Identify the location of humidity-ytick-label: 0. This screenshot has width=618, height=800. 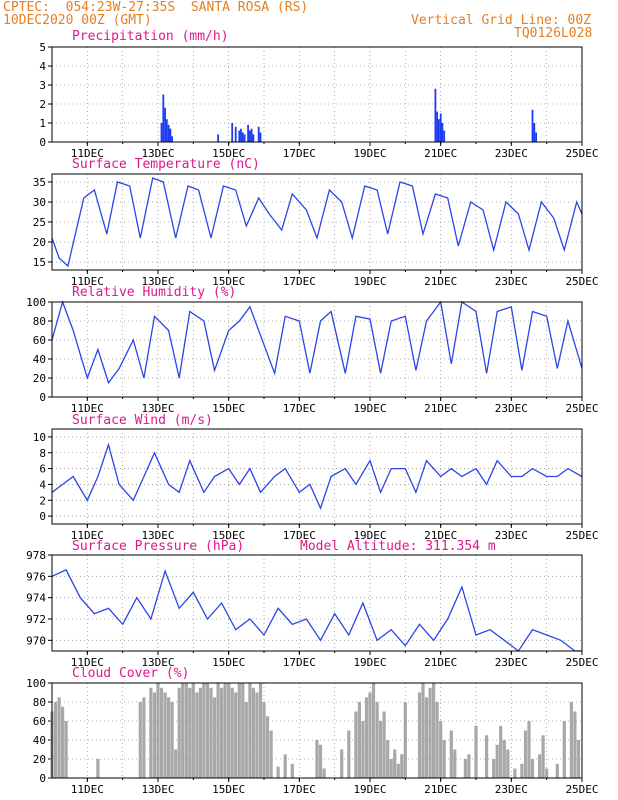
(42, 397).